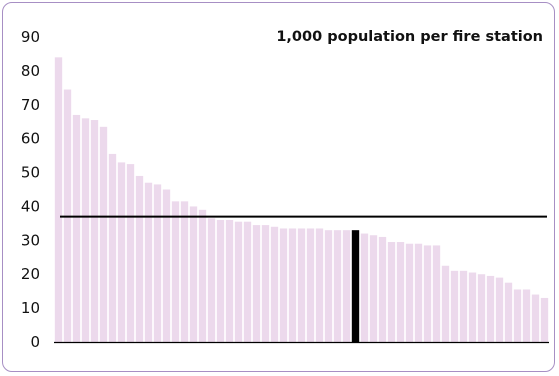 This screenshot has width=559, height=376. Describe the element at coordinates (30, 240) in the screenshot. I see `y-tick-label: 30` at that location.